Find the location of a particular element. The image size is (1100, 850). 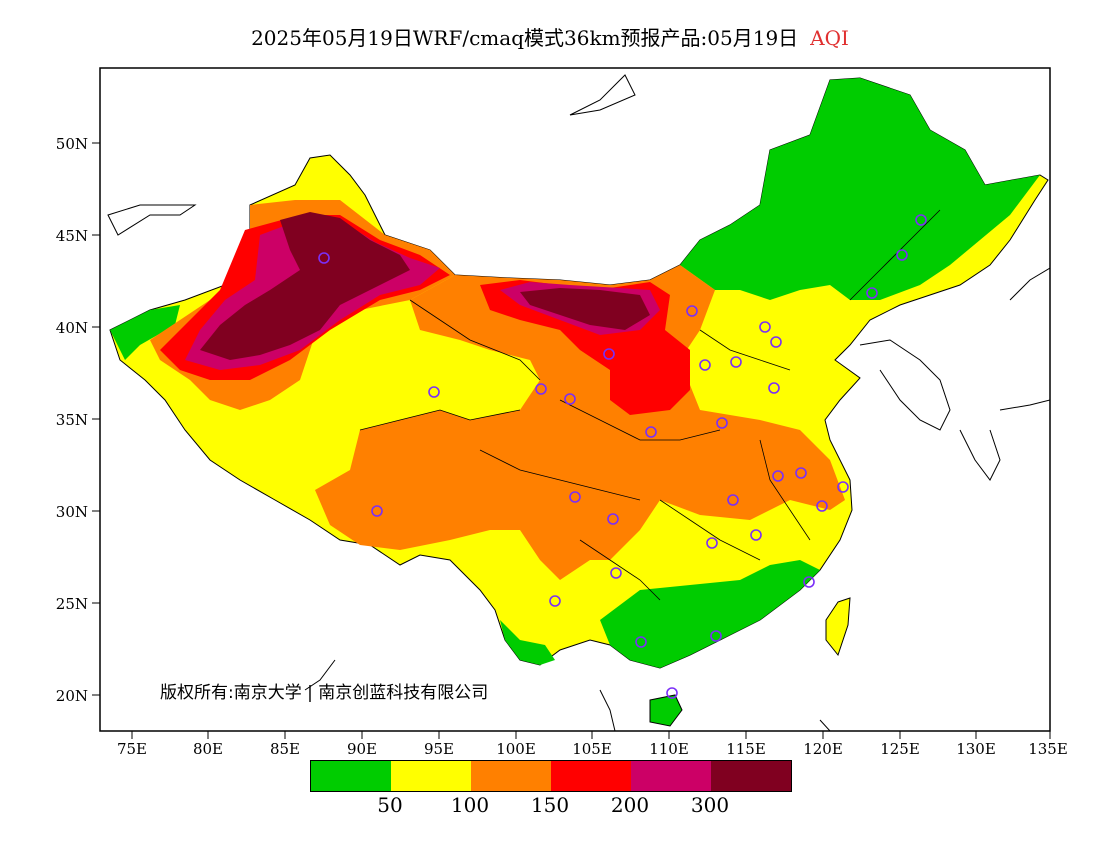

lon-label: 110E is located at coordinates (669, 749).